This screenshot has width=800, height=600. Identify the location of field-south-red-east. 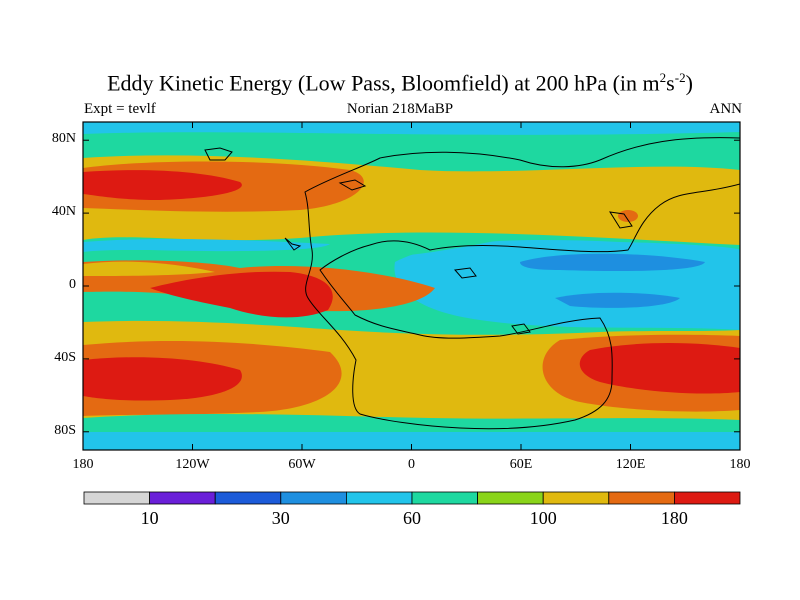
(659, 368).